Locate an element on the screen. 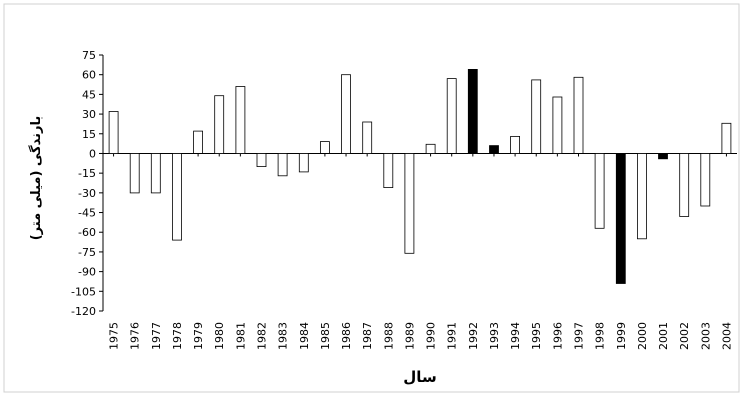 Image resolution: width=743 pixels, height=400 pixels. x-tick-label-2000: 2000 is located at coordinates (642, 336).